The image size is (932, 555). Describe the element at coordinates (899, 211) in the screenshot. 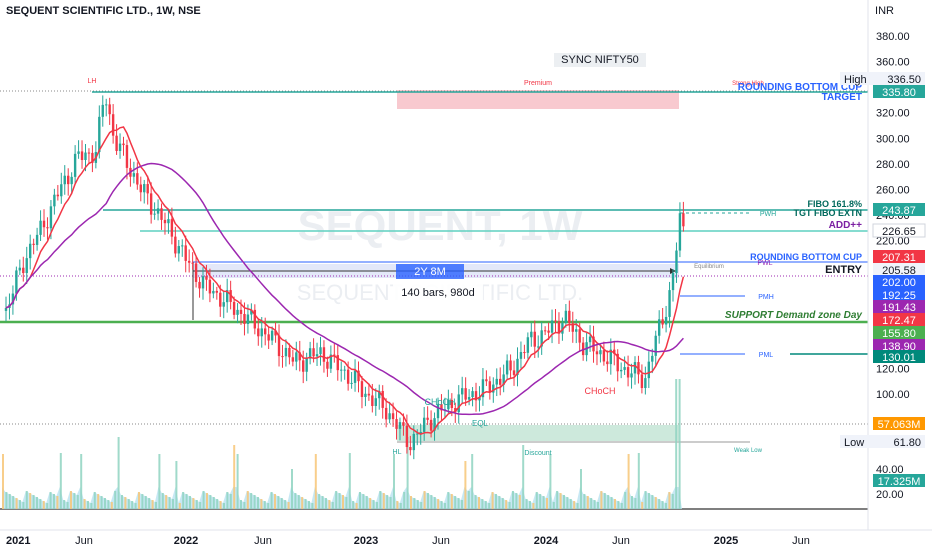

I see `price-tag-value: 243.87` at that location.